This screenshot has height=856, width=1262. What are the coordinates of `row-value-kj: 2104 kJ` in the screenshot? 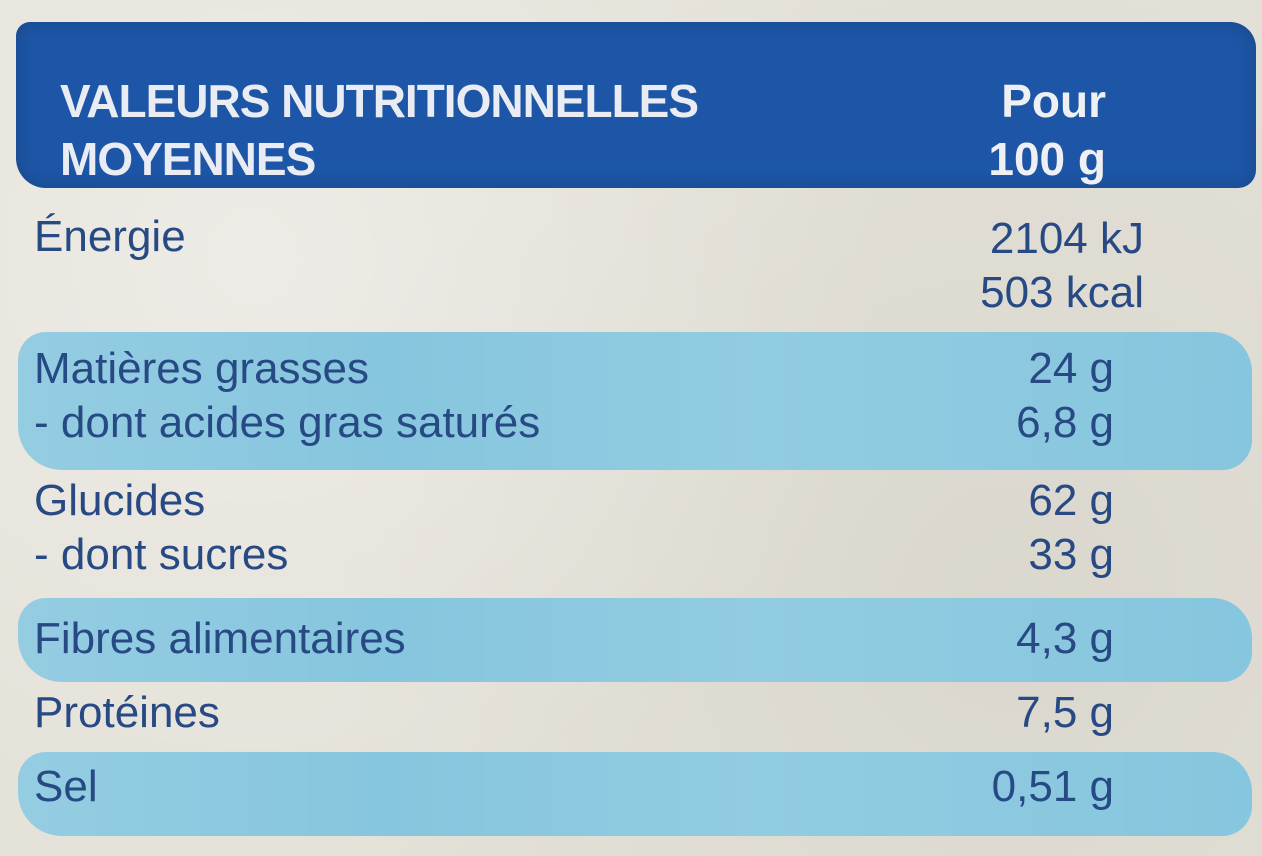 It's located at (1066, 238).